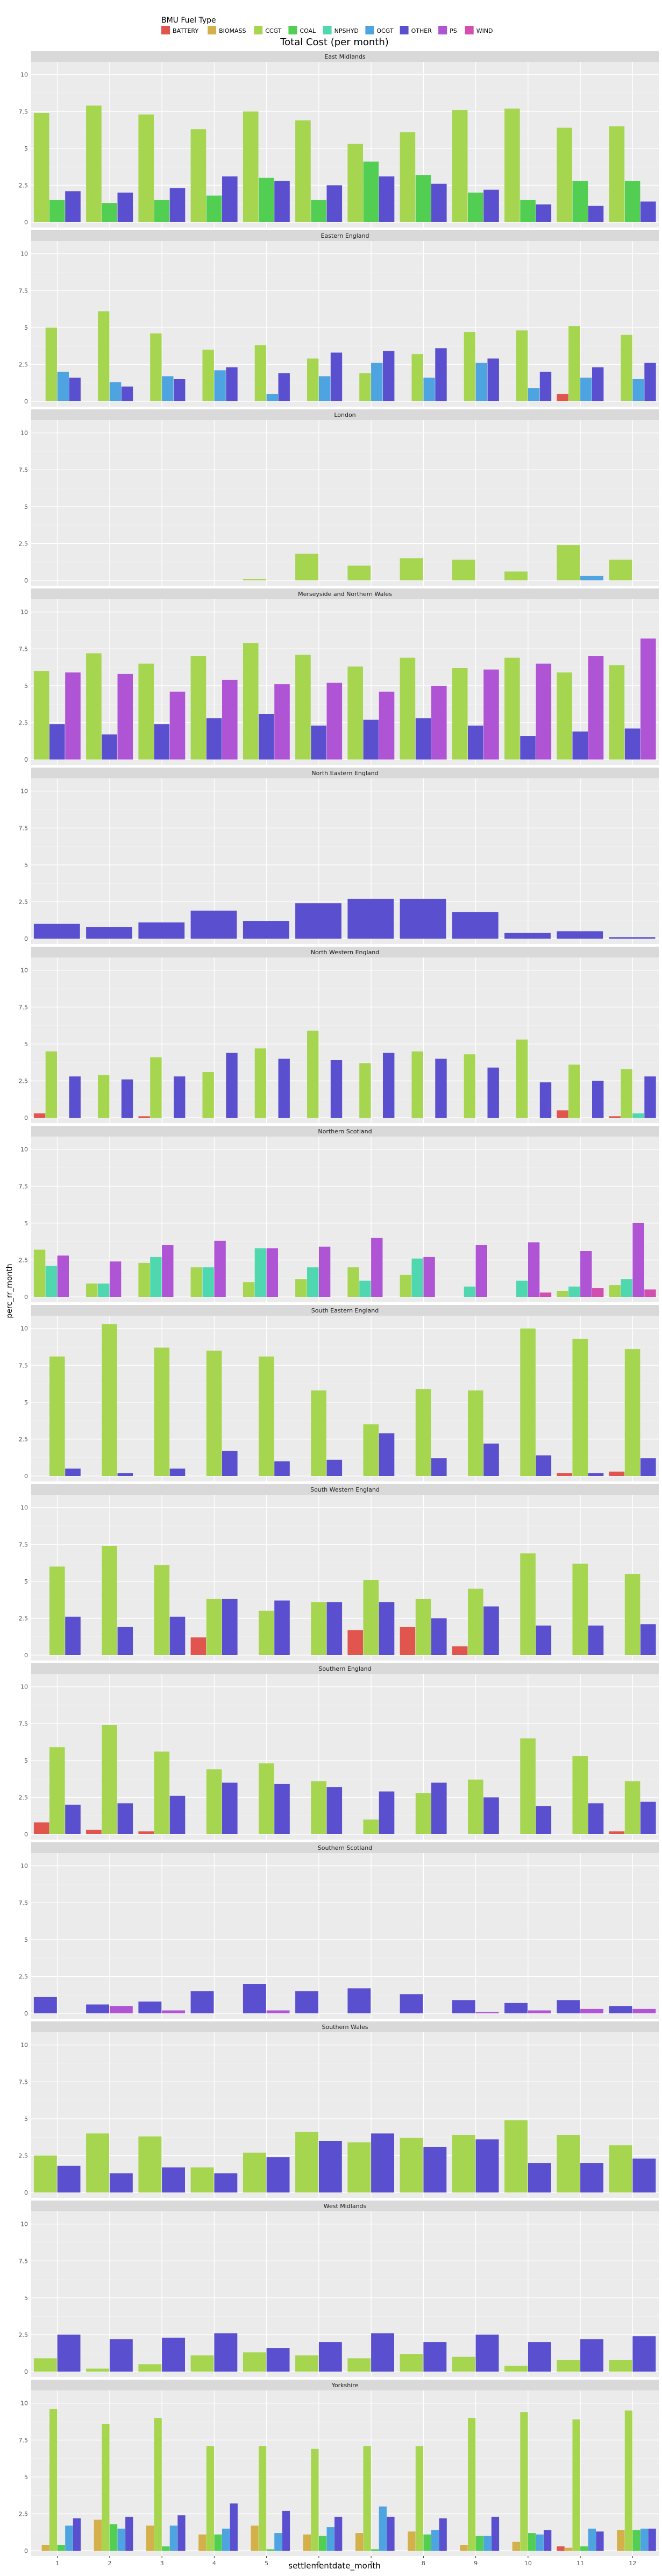 This screenshot has height=2576, width=662. What do you see at coordinates (165, 30) in the screenshot?
I see `legend-swatch-battery` at bounding box center [165, 30].